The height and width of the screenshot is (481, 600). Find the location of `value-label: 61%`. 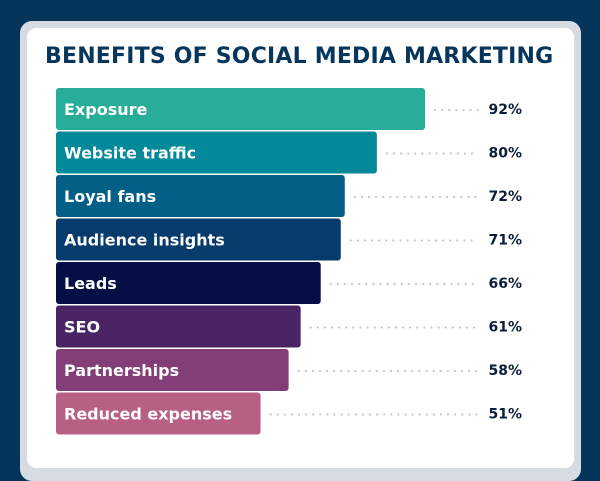

value-label: 61% is located at coordinates (505, 328).